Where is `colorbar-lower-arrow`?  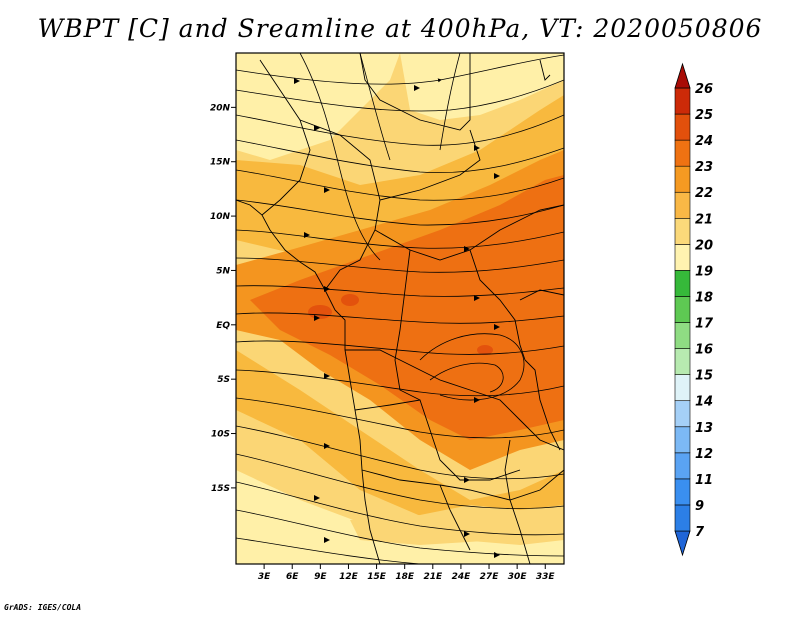 colorbar-lower-arrow is located at coordinates (682, 543).